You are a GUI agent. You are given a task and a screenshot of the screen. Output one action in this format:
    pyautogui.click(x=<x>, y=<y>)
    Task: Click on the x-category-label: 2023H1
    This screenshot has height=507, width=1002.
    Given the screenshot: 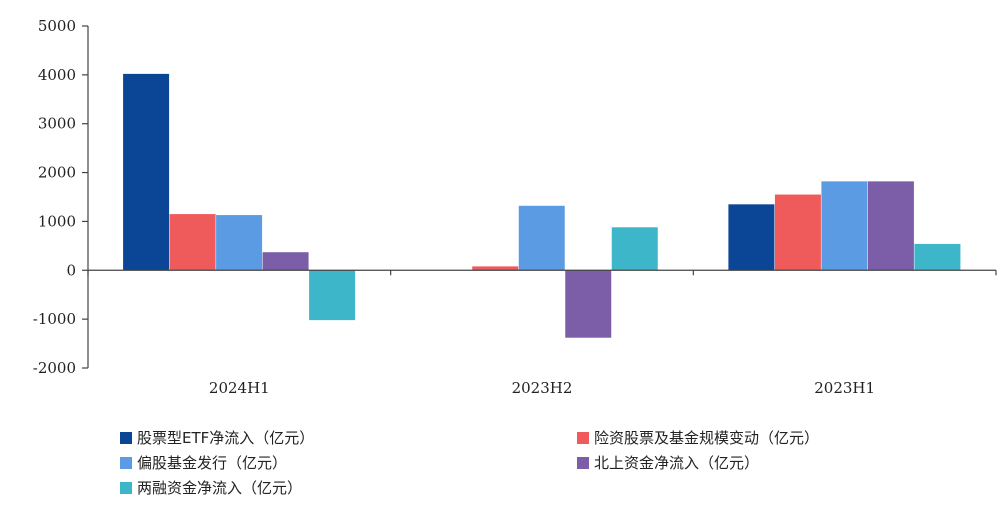 What is the action you would take?
    pyautogui.click(x=844, y=388)
    